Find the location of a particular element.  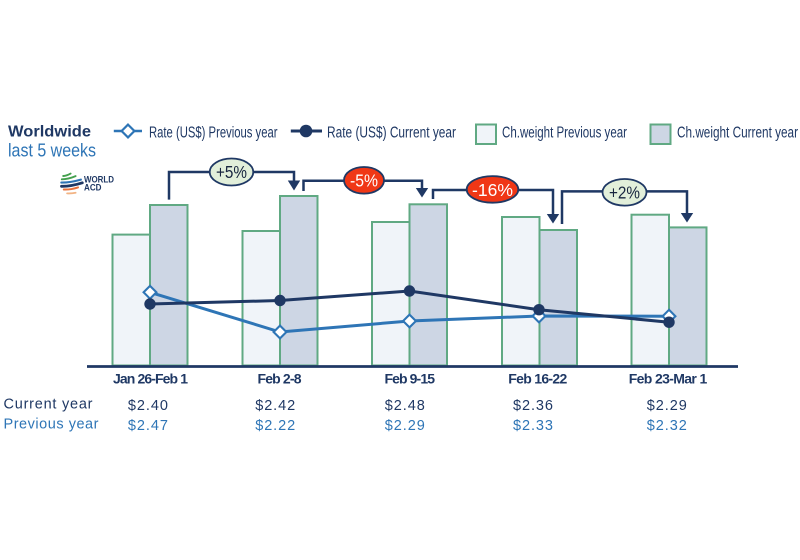

svg-text: Current year is located at coordinates (48, 405).